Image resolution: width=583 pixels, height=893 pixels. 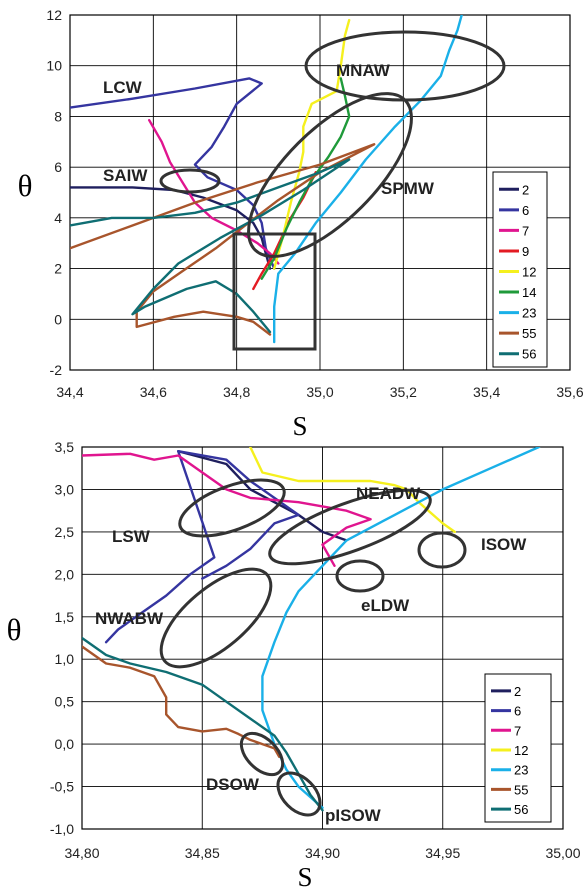 I want to click on annotation-lsw: LSW, so click(x=131, y=536).